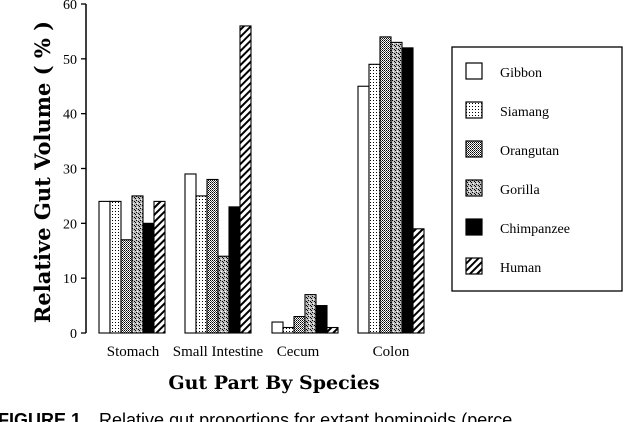  I want to click on category-label: Colon, so click(391, 352).